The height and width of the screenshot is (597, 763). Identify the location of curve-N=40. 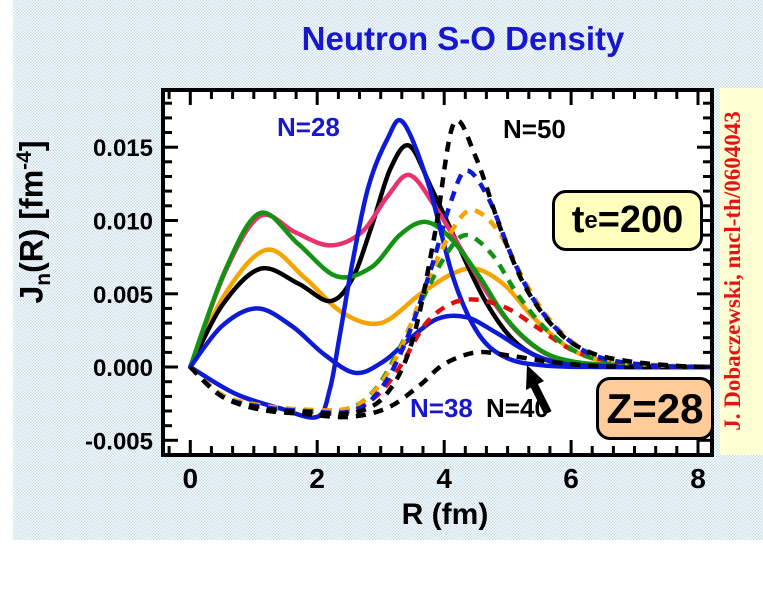
(449, 384).